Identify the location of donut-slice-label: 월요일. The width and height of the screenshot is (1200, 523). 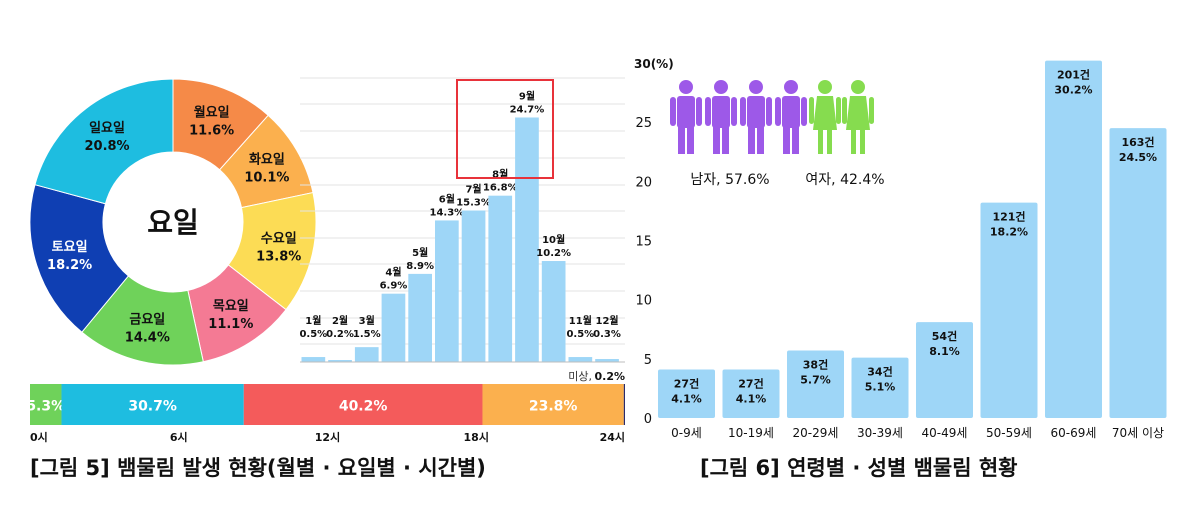
(212, 113).